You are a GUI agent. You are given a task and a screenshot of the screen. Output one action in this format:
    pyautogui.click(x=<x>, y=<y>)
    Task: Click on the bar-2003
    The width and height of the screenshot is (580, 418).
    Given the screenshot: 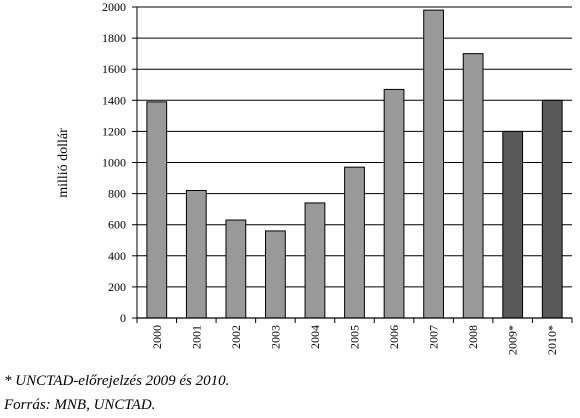 What is the action you would take?
    pyautogui.click(x=275, y=274)
    